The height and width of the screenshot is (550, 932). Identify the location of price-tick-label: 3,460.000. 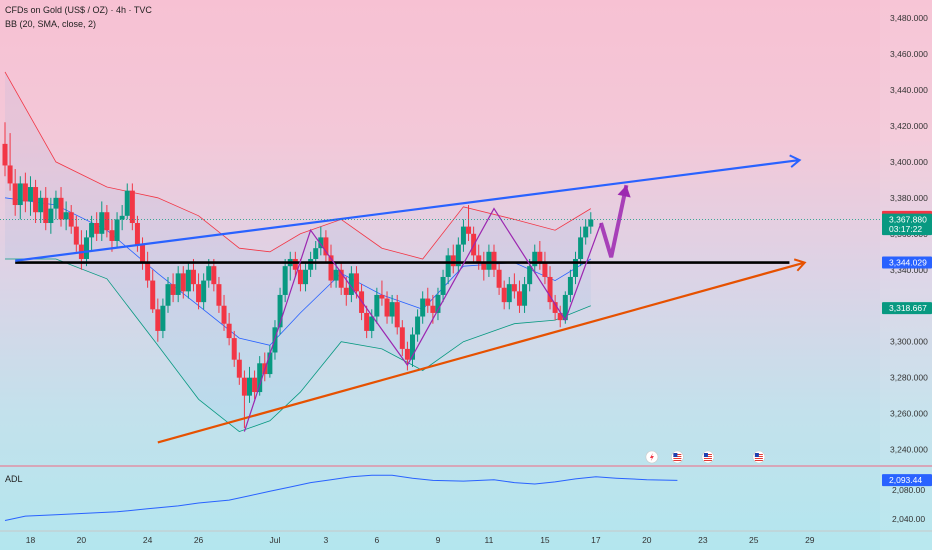
(909, 54).